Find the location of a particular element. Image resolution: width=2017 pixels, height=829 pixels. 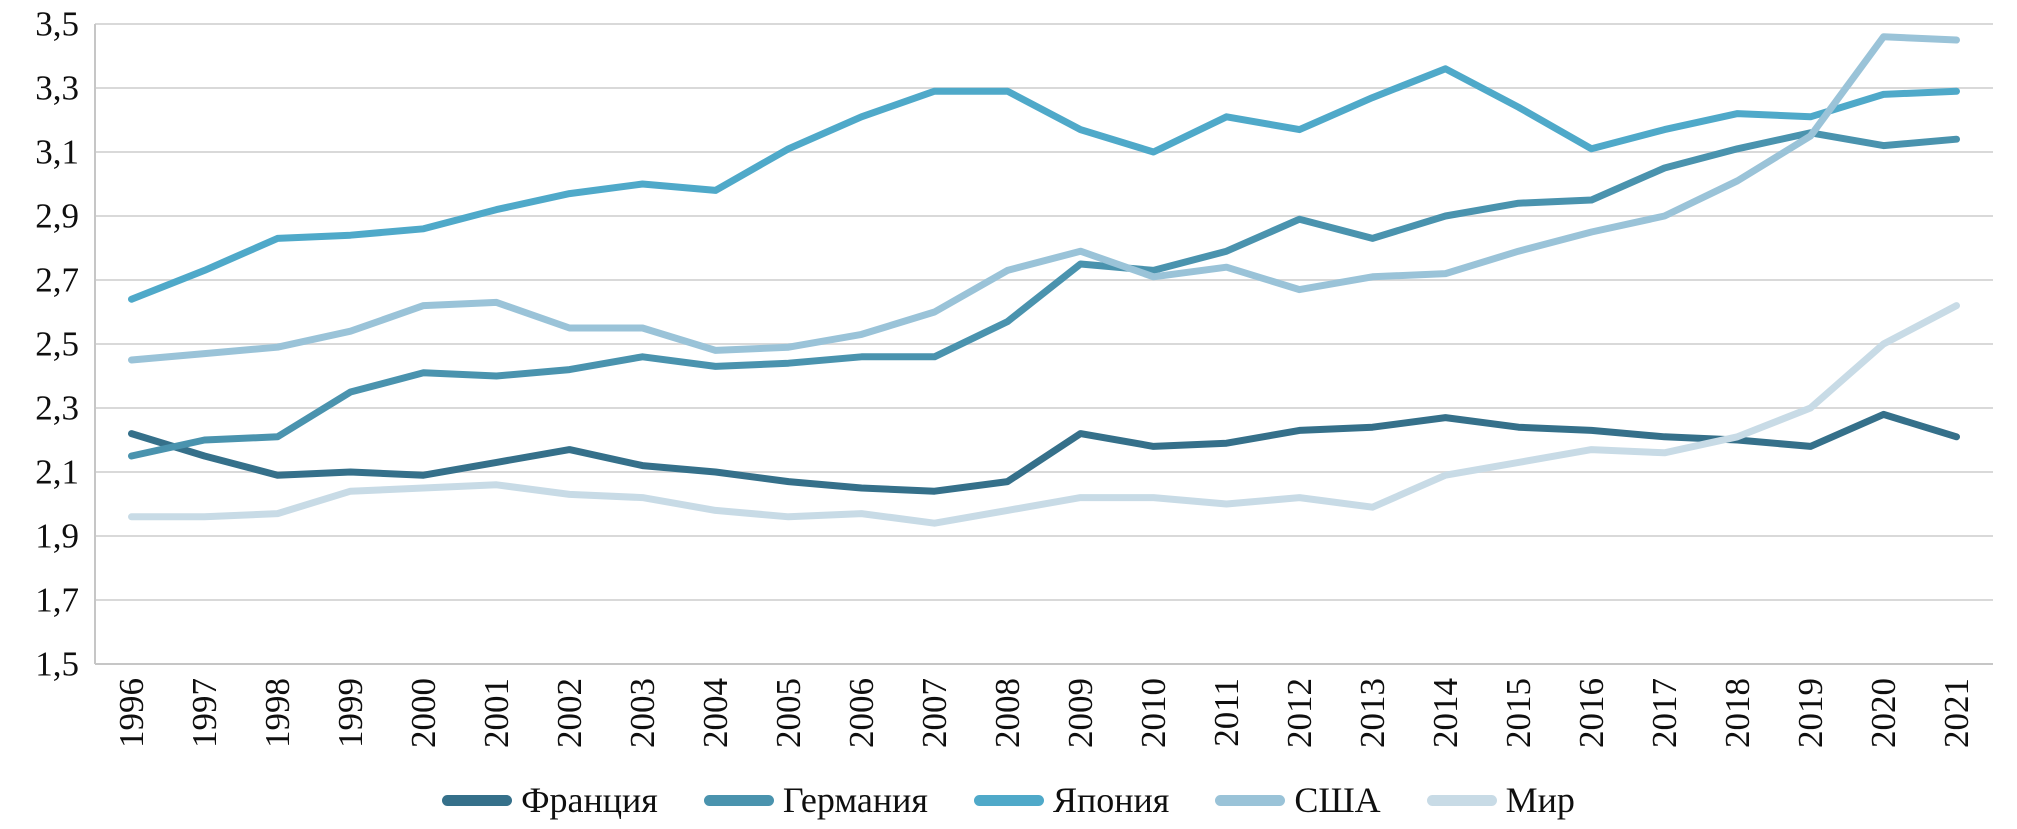

x-tick-label: 2020 is located at coordinates (1883, 713).